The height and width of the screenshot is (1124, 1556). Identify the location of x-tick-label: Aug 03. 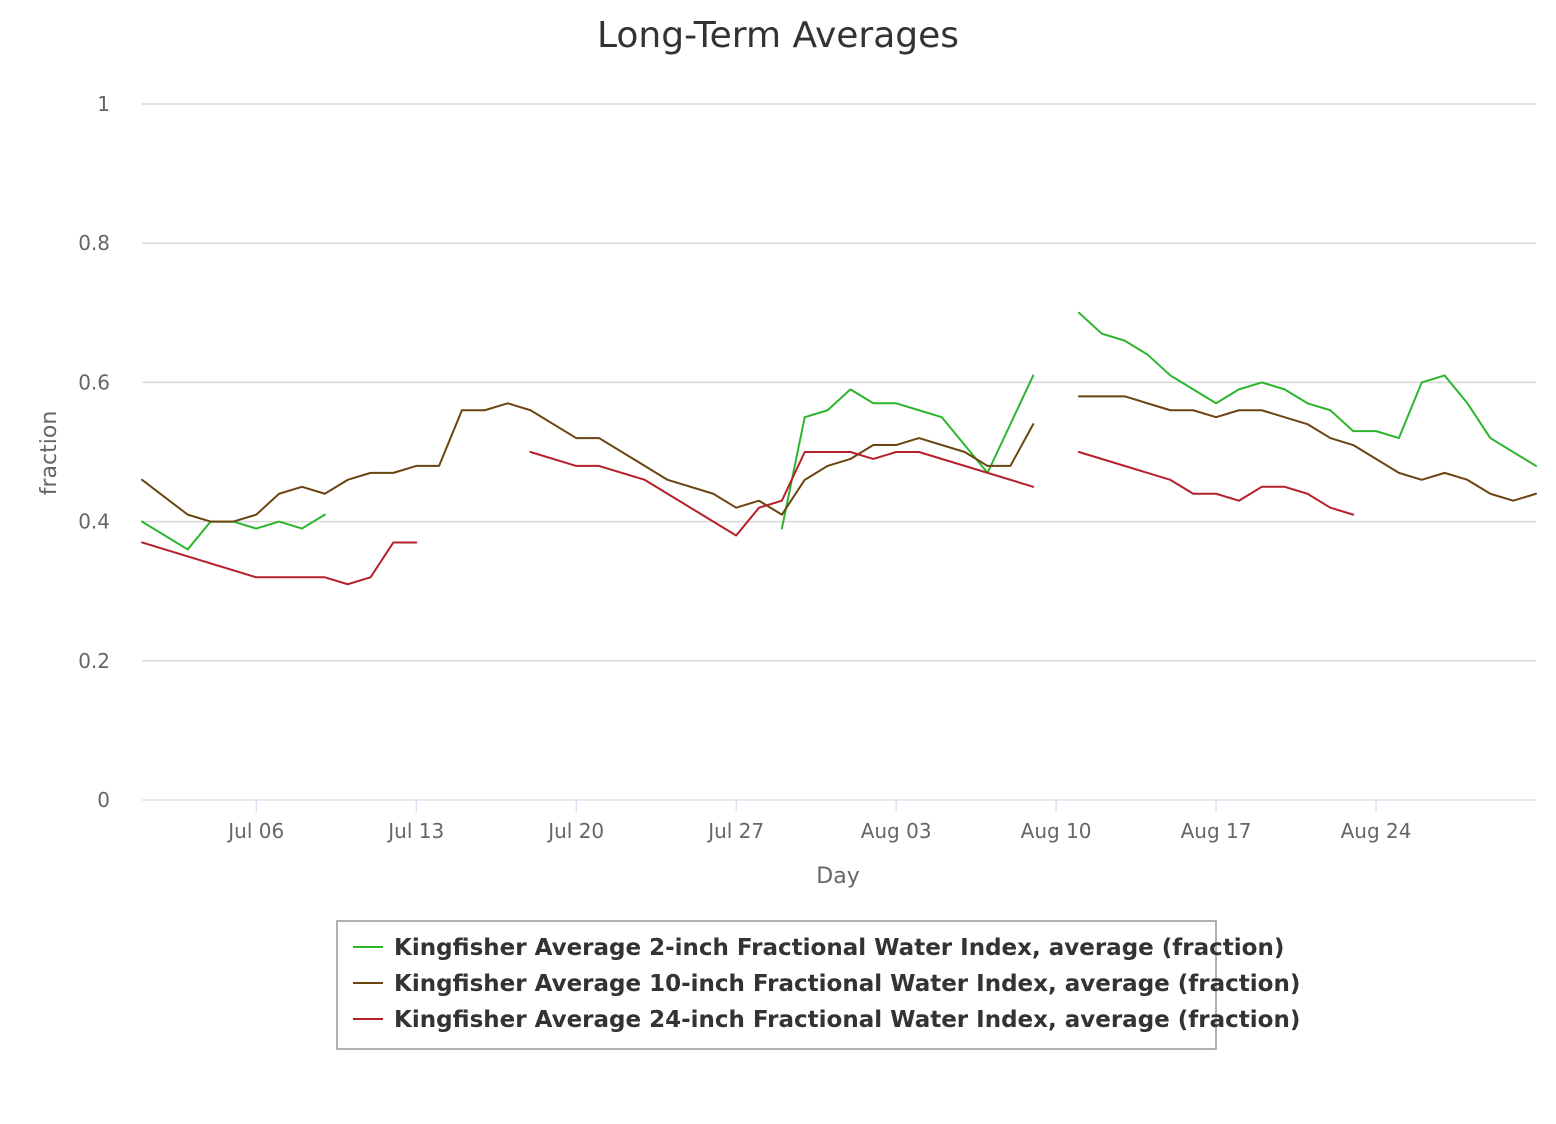
(896, 831).